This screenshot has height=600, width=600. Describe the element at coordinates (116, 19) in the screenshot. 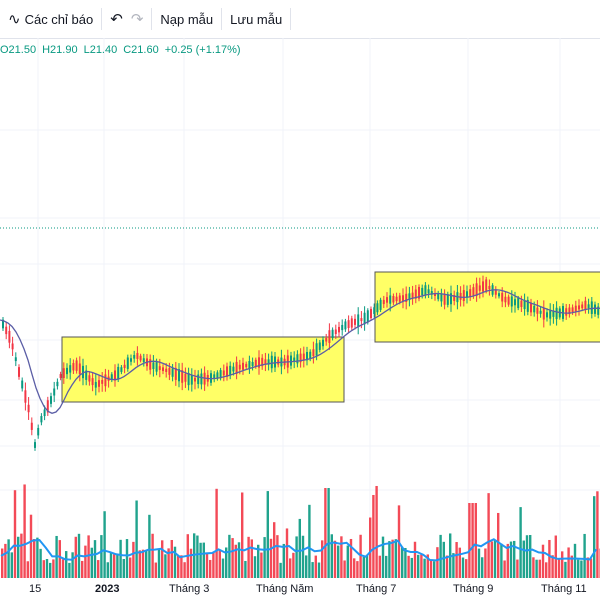

I see `undo-button: ↶` at that location.